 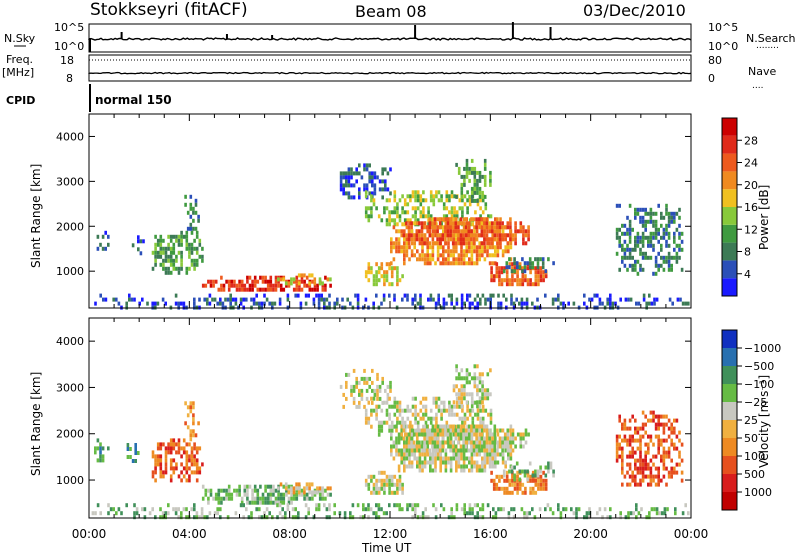 I want to click on time-axis-label: Time UT, so click(x=386, y=547).